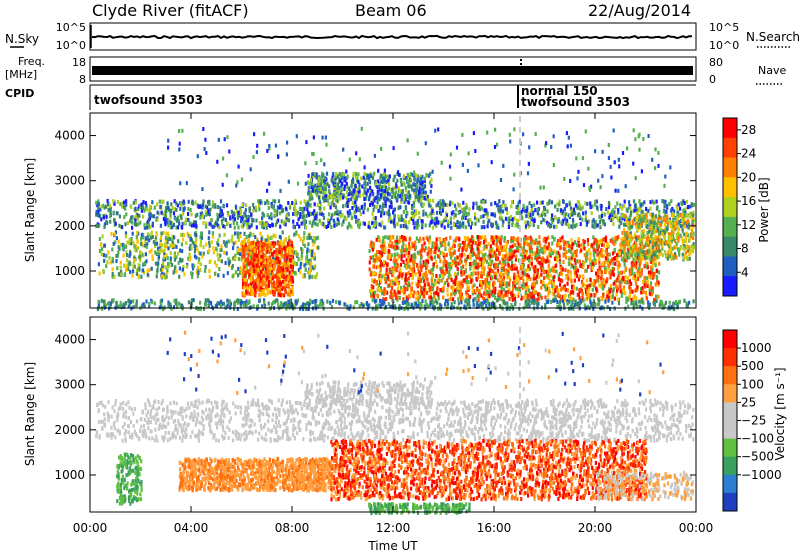 The height and width of the screenshot is (554, 800). I want to click on nsearch-label: N.Search, so click(773, 37).